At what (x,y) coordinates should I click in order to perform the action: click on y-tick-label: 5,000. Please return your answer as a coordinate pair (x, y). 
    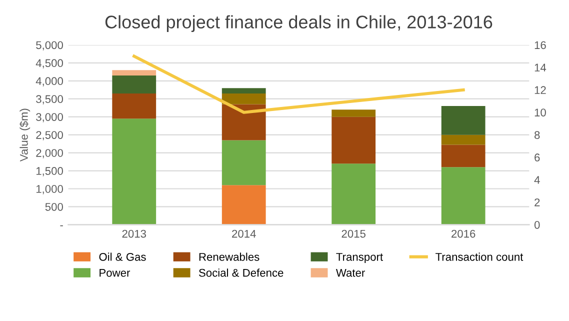
    Looking at the image, I should click on (49, 45).